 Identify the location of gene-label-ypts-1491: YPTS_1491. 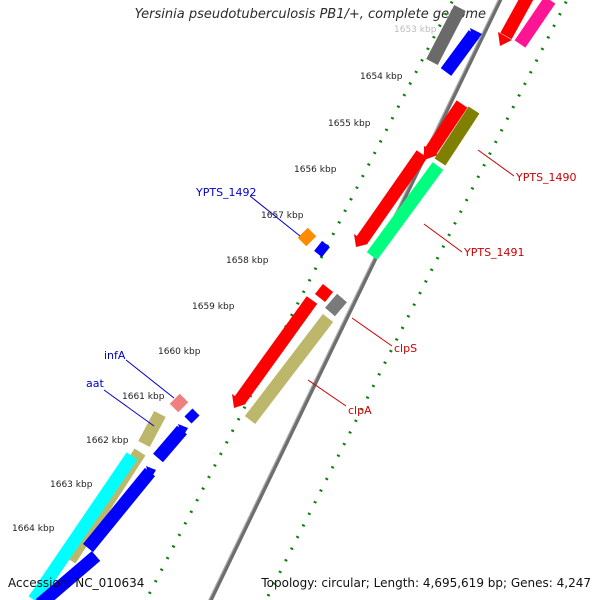
(494, 252).